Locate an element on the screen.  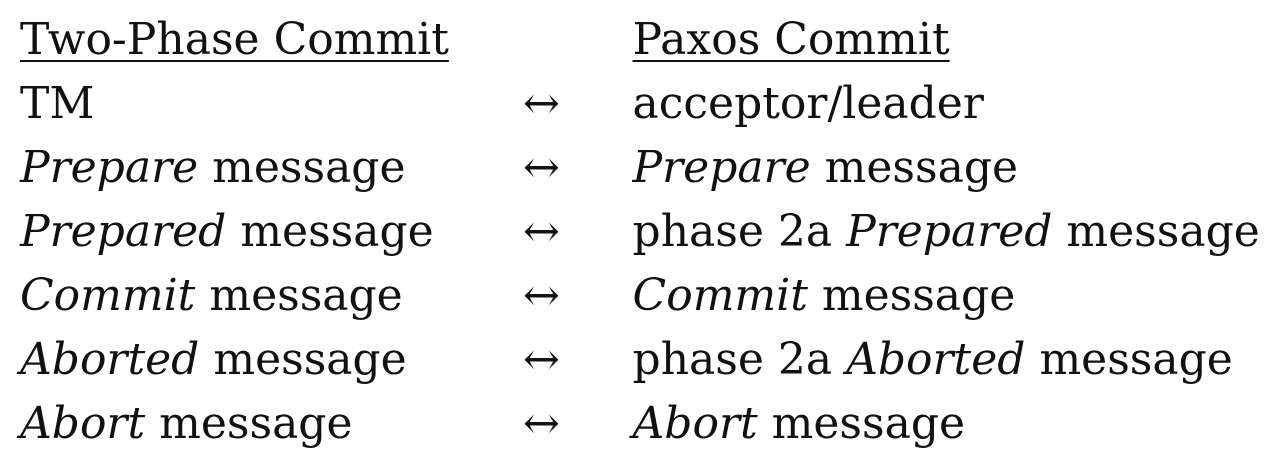
left-column-header: Two-Phase Commit is located at coordinates (271, 40).